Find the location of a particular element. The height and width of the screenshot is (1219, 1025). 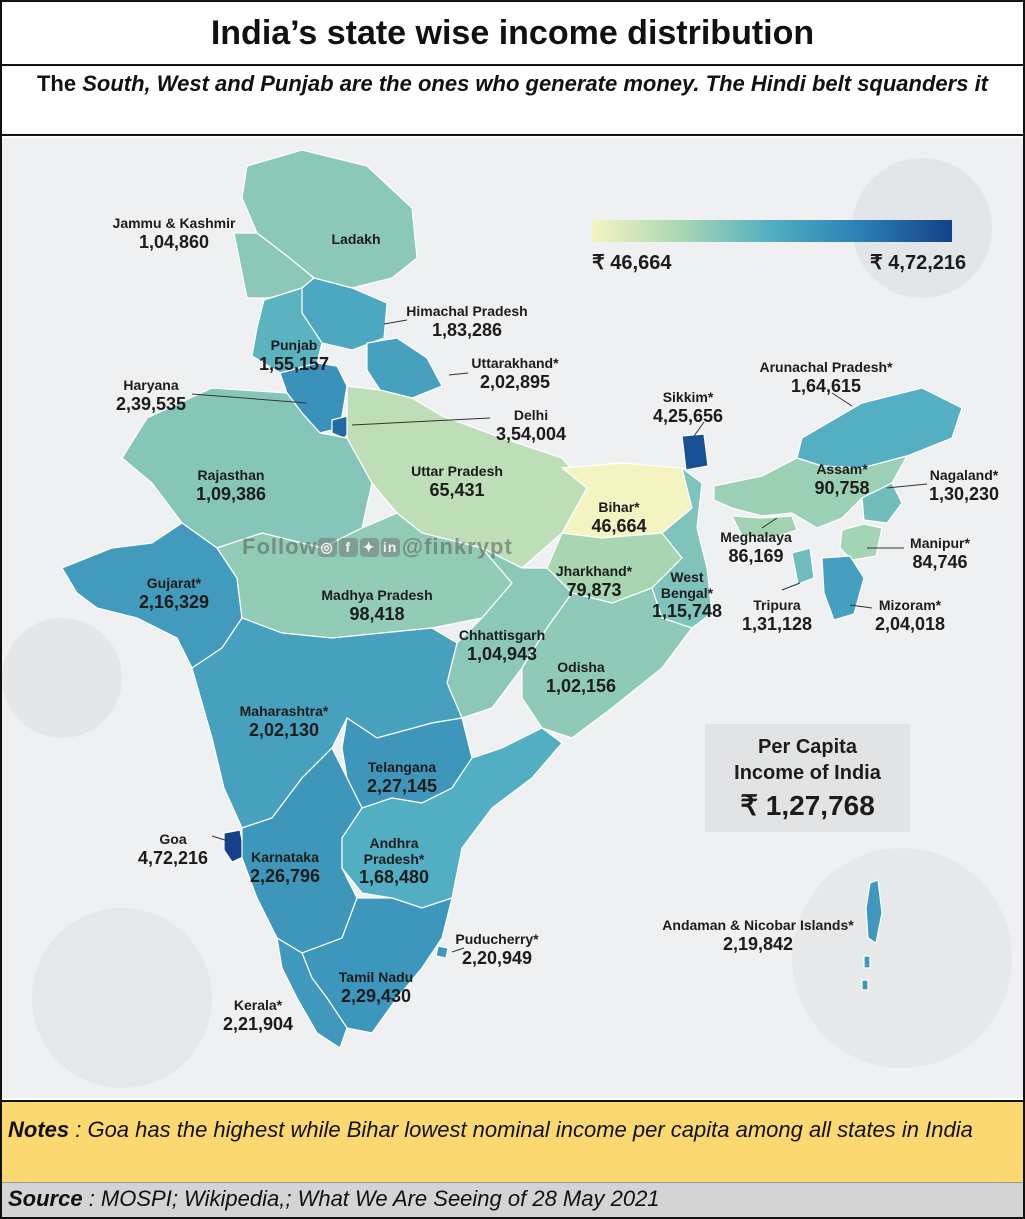

label-manipur: Manipur* 84,746 is located at coordinates (940, 553).